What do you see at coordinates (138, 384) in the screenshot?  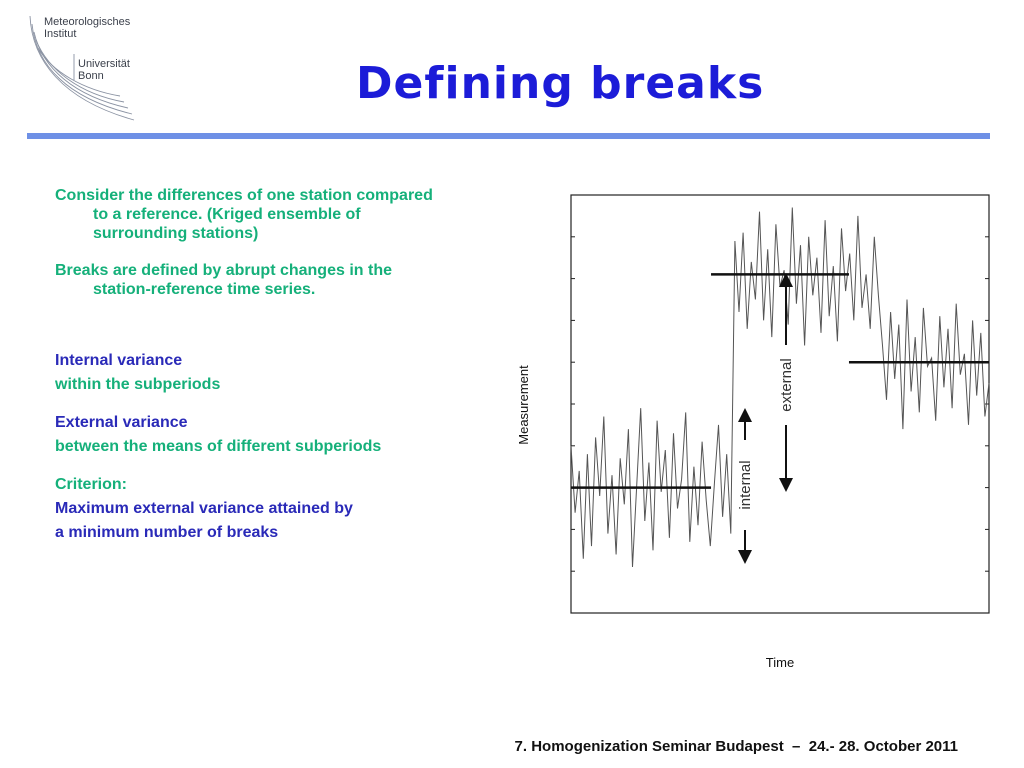 I see `internal-variance-desc: within the subperiods` at bounding box center [138, 384].